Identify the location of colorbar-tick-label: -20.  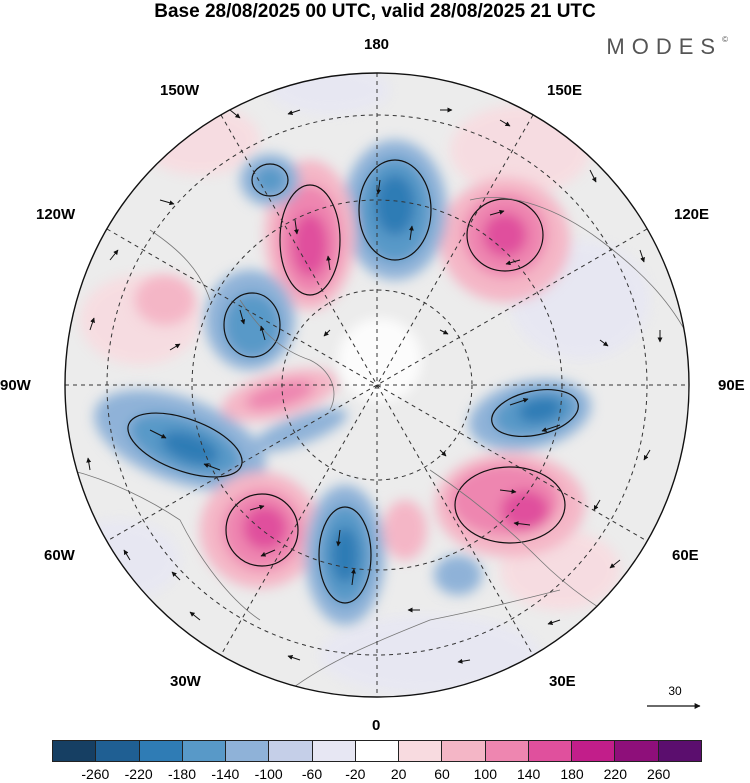
(355, 774).